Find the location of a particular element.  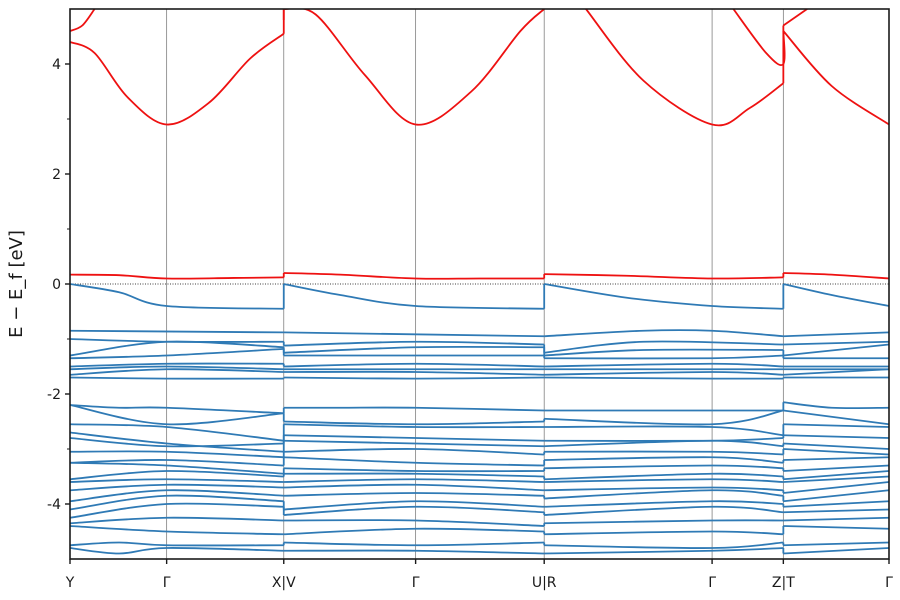

y-axis-label: E − E_f [eV] is located at coordinates (16, 284).